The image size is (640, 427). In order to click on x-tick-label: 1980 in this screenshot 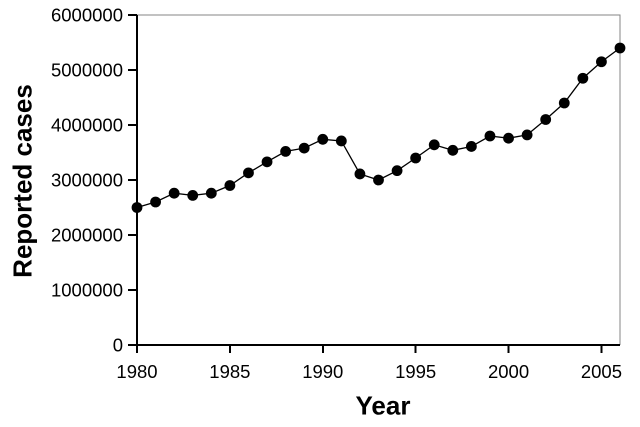, I will do `click(136, 371)`.